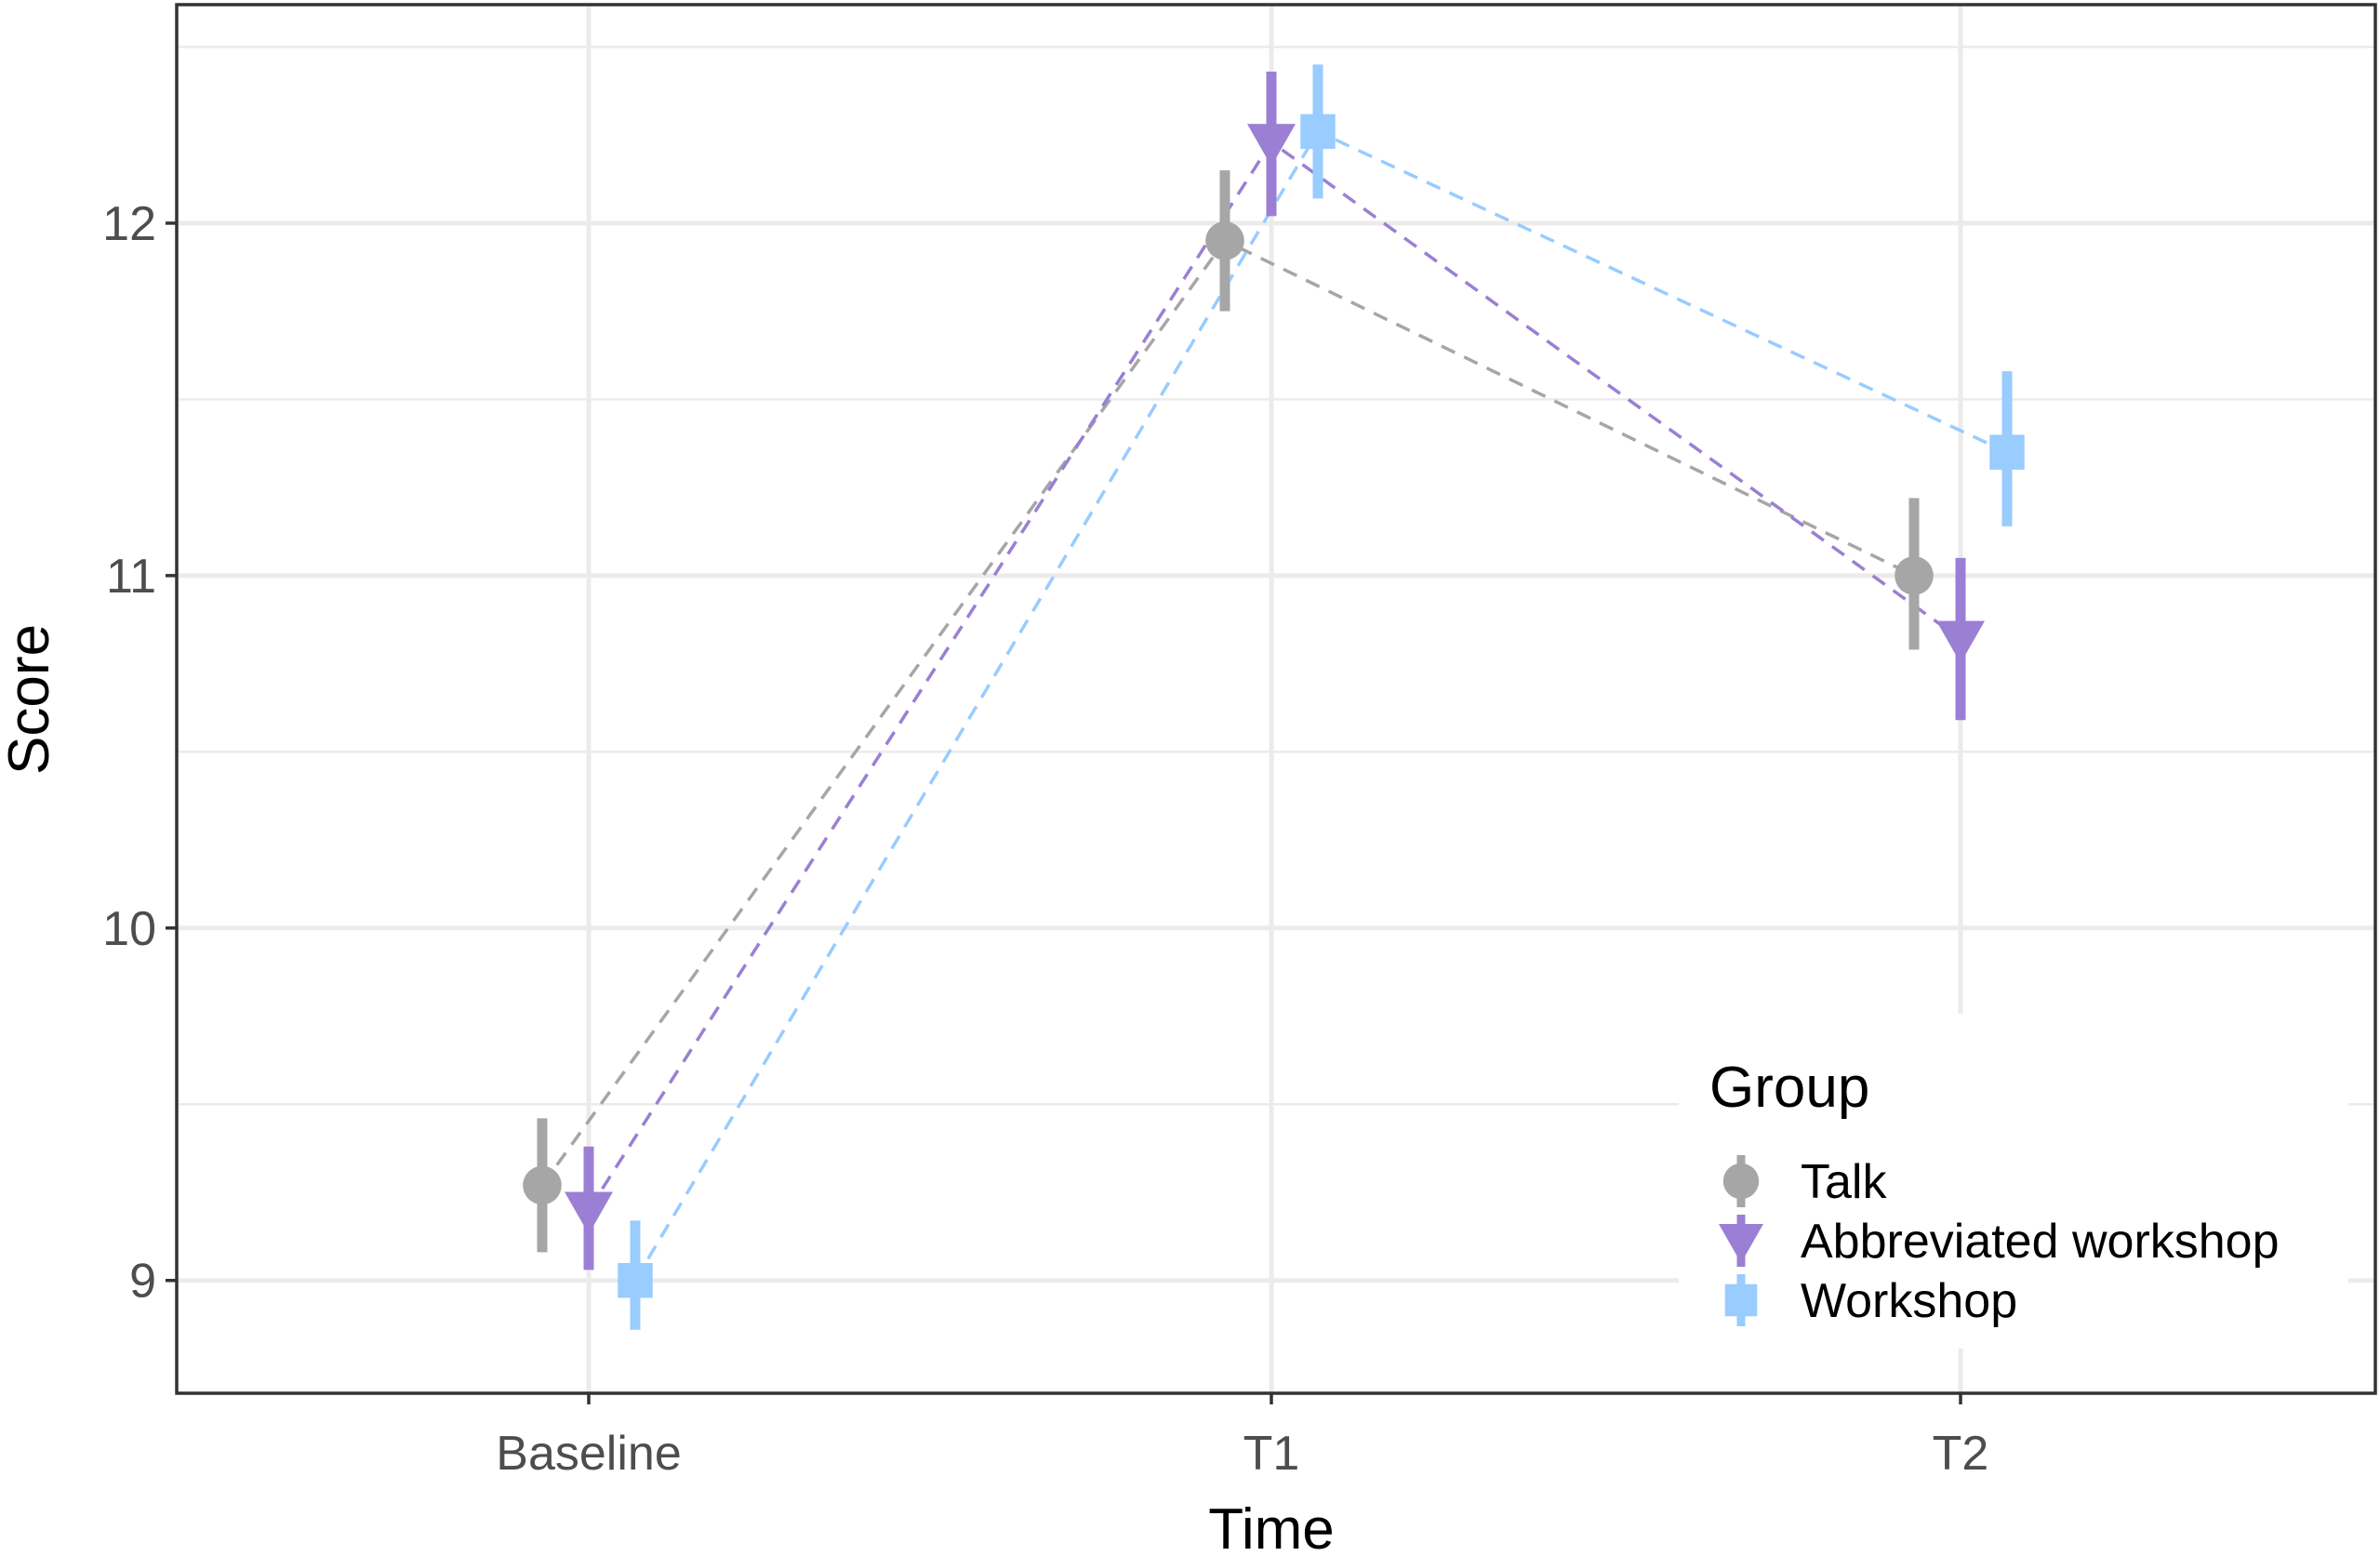 The height and width of the screenshot is (1556, 2380). What do you see at coordinates (1844, 1182) in the screenshot?
I see `legend-label: Talk` at bounding box center [1844, 1182].